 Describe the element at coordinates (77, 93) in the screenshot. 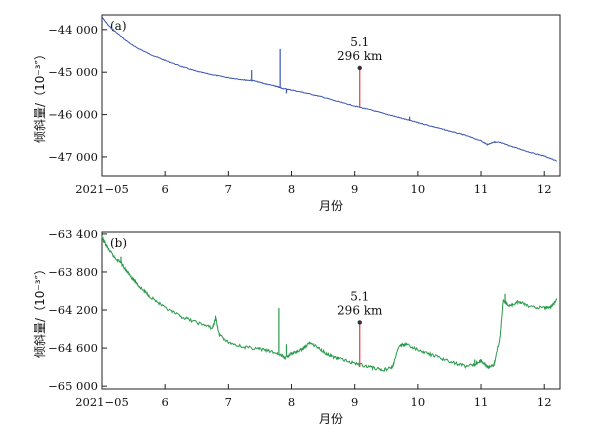

I see `panel-a-y-axis: −44 000 −45 000 −46 000 −47 000` at that location.